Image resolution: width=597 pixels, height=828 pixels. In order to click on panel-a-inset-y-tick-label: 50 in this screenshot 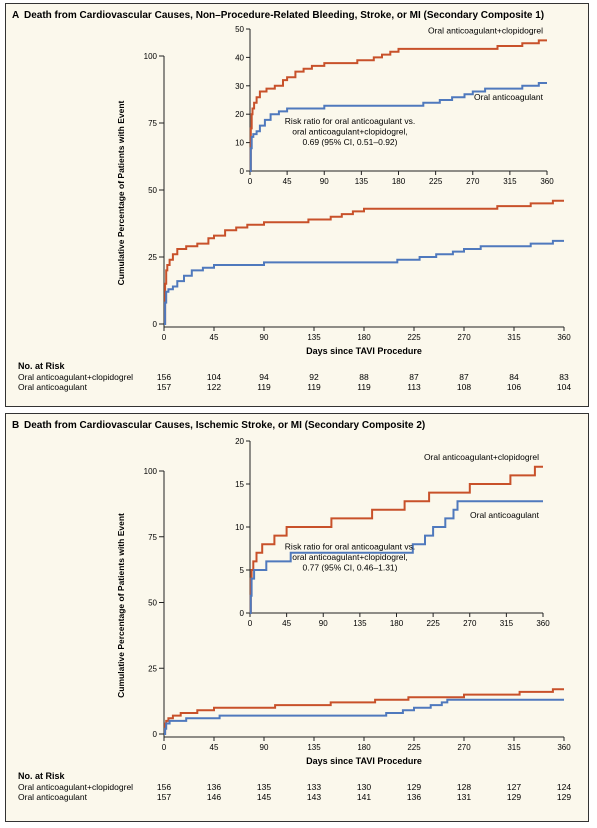, I will do `click(239, 29)`.